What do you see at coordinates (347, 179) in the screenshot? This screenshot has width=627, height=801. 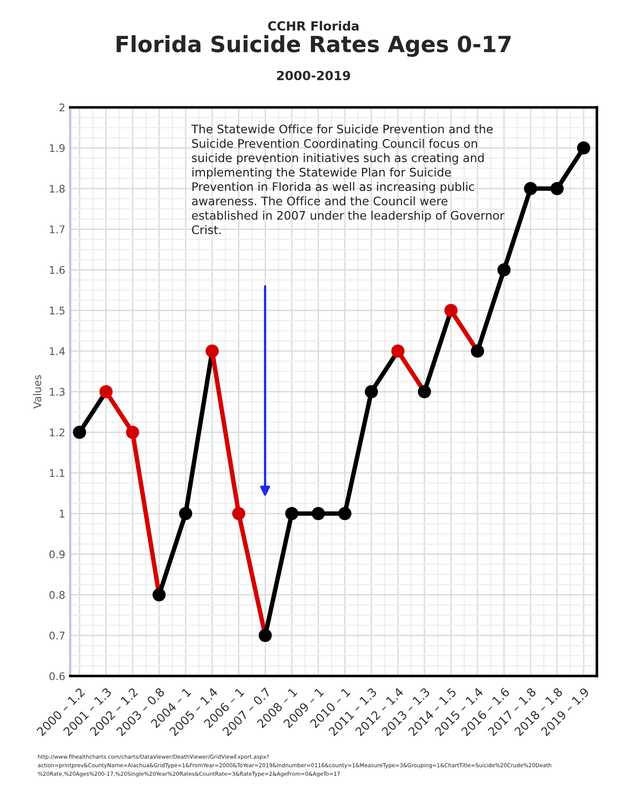 I see `annotation: The Statewide Office for Suicide Prevention and the Suicide Prevention Coordinating Council focus on suicide prevention initiatives such as creating and implementing the Statewide Plan for Suicide Prevention in Florida as well as increasing public awareness. The Office and the Council were established in 2007 under the leadership of Governor Crist.` at bounding box center [347, 179].